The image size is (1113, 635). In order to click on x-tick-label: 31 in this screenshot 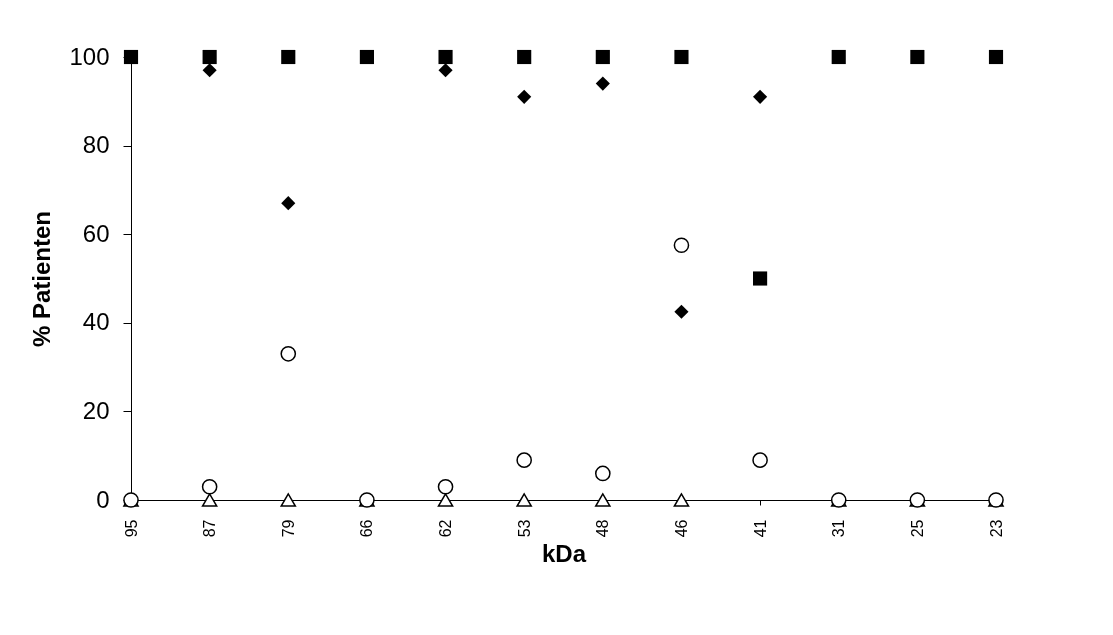, I will do `click(839, 528)`.